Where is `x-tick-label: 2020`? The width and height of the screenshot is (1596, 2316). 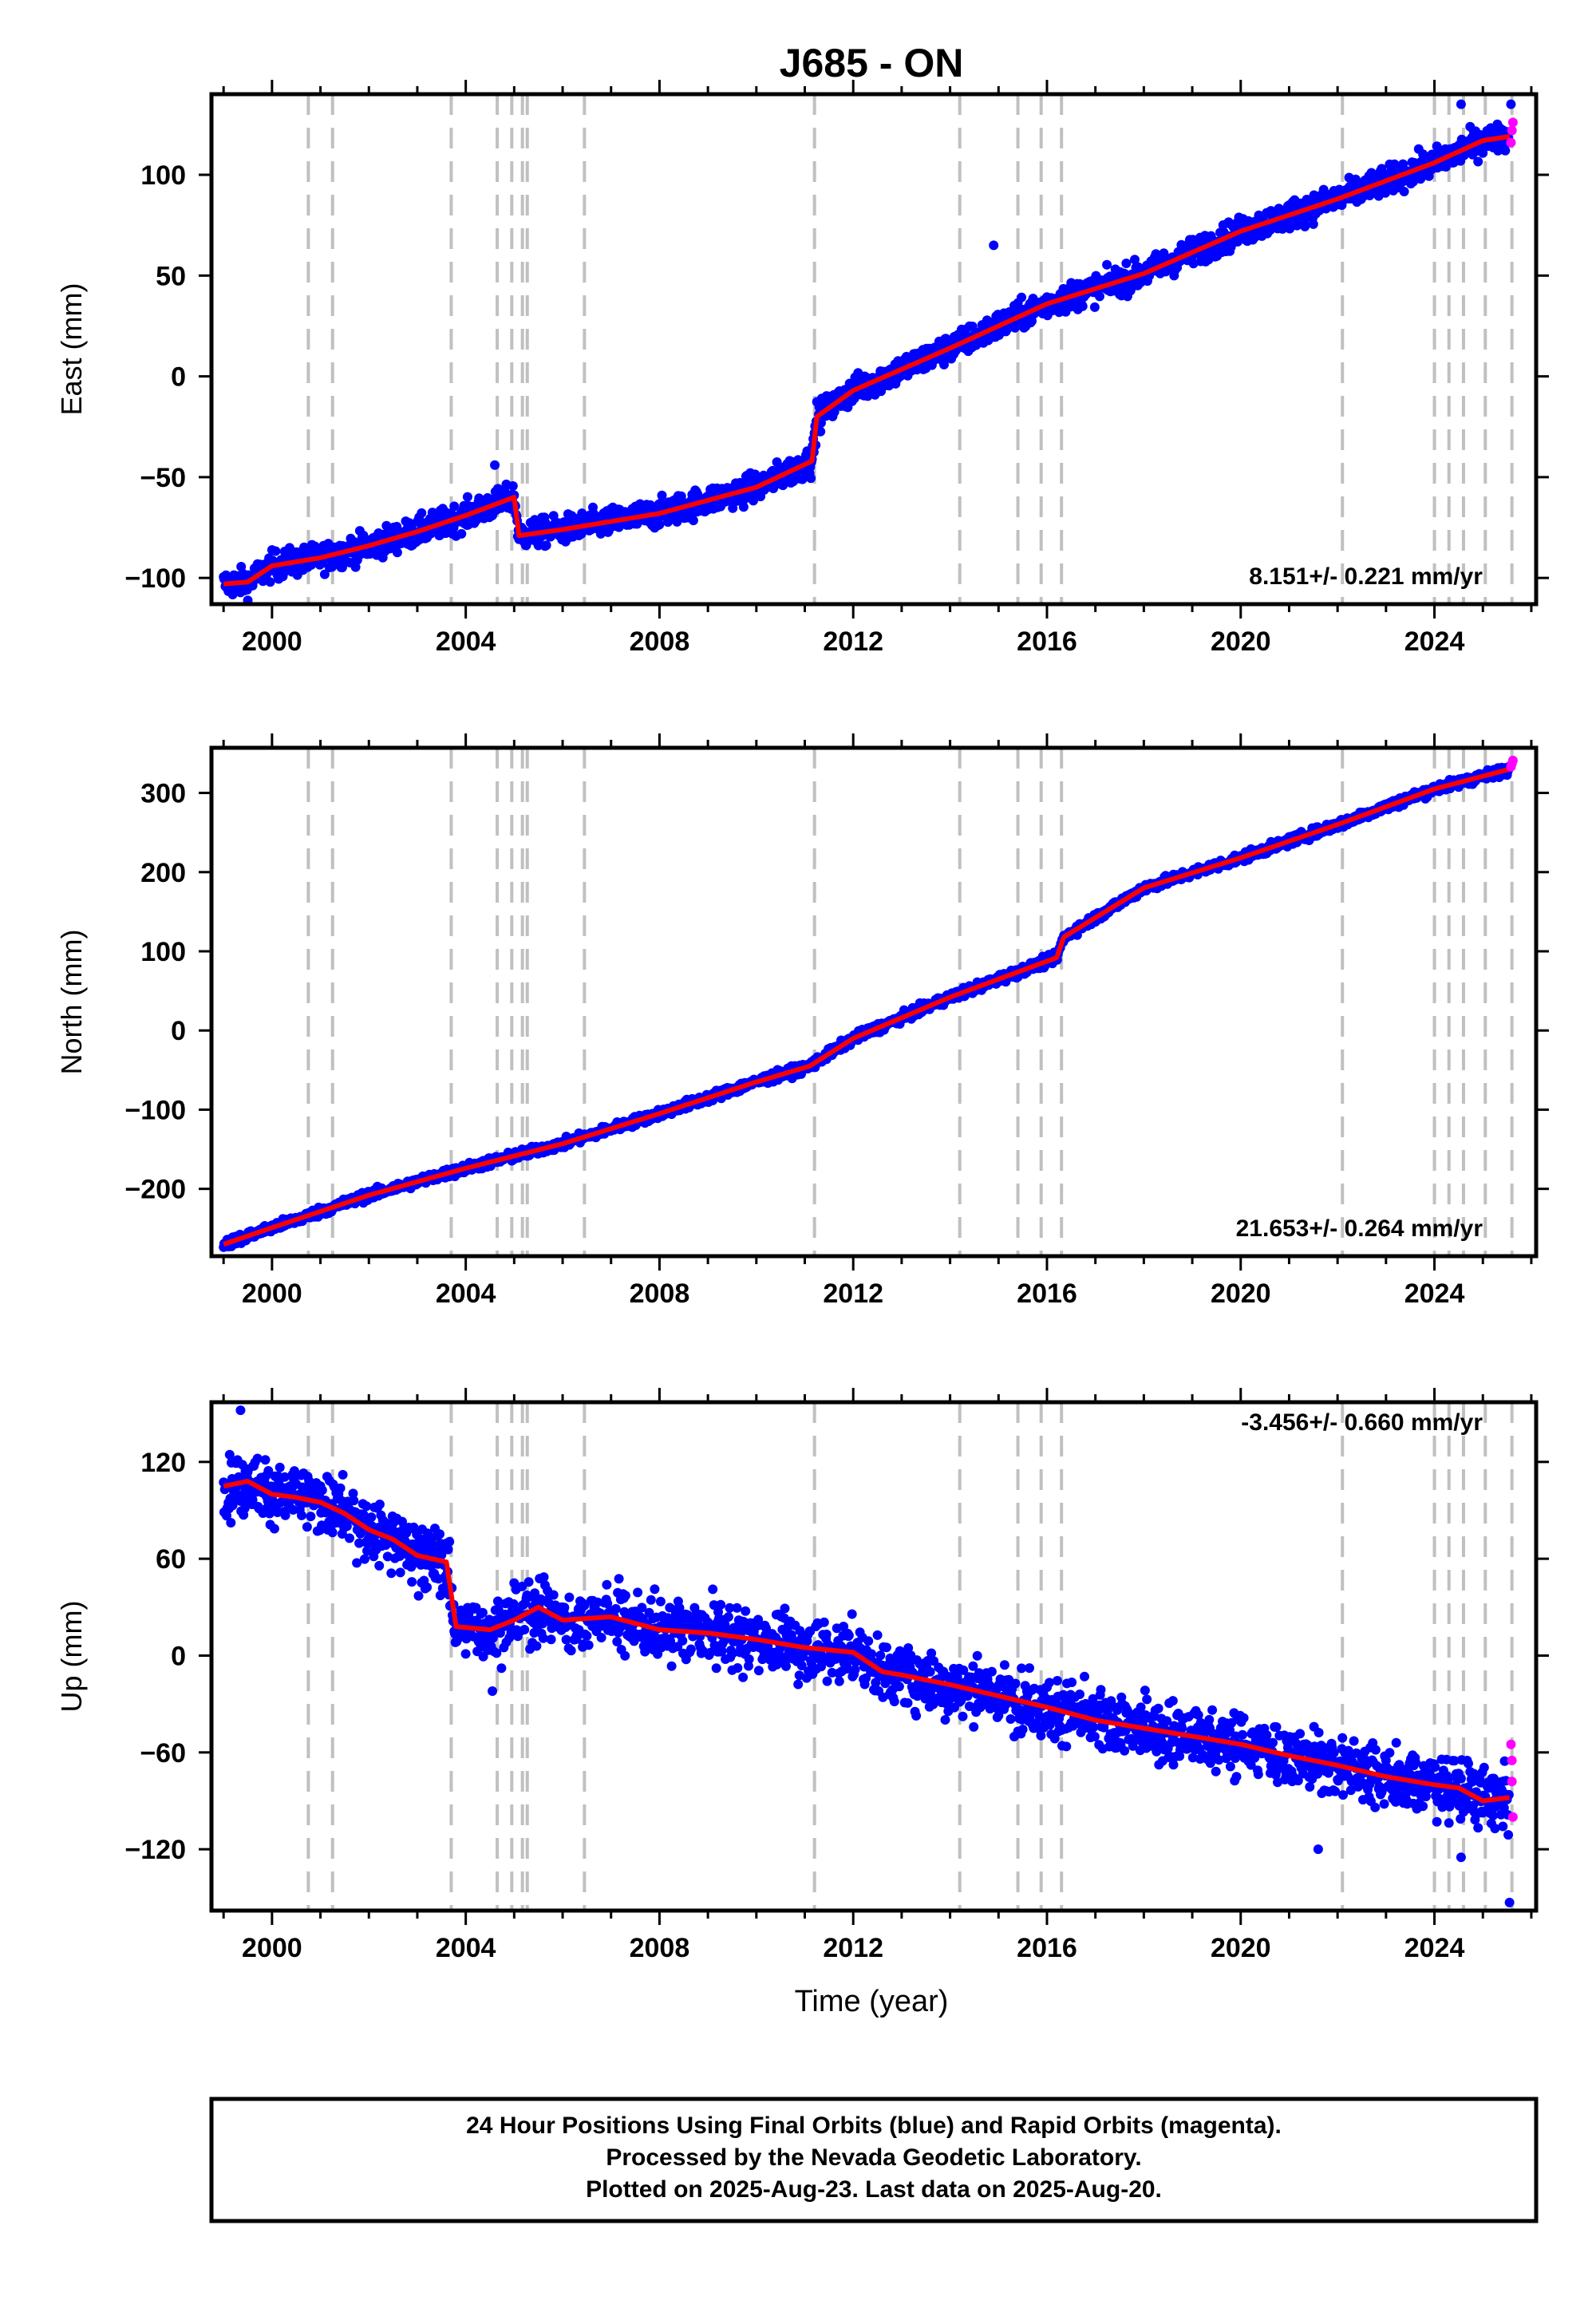 x-tick-label: 2020 is located at coordinates (1241, 641).